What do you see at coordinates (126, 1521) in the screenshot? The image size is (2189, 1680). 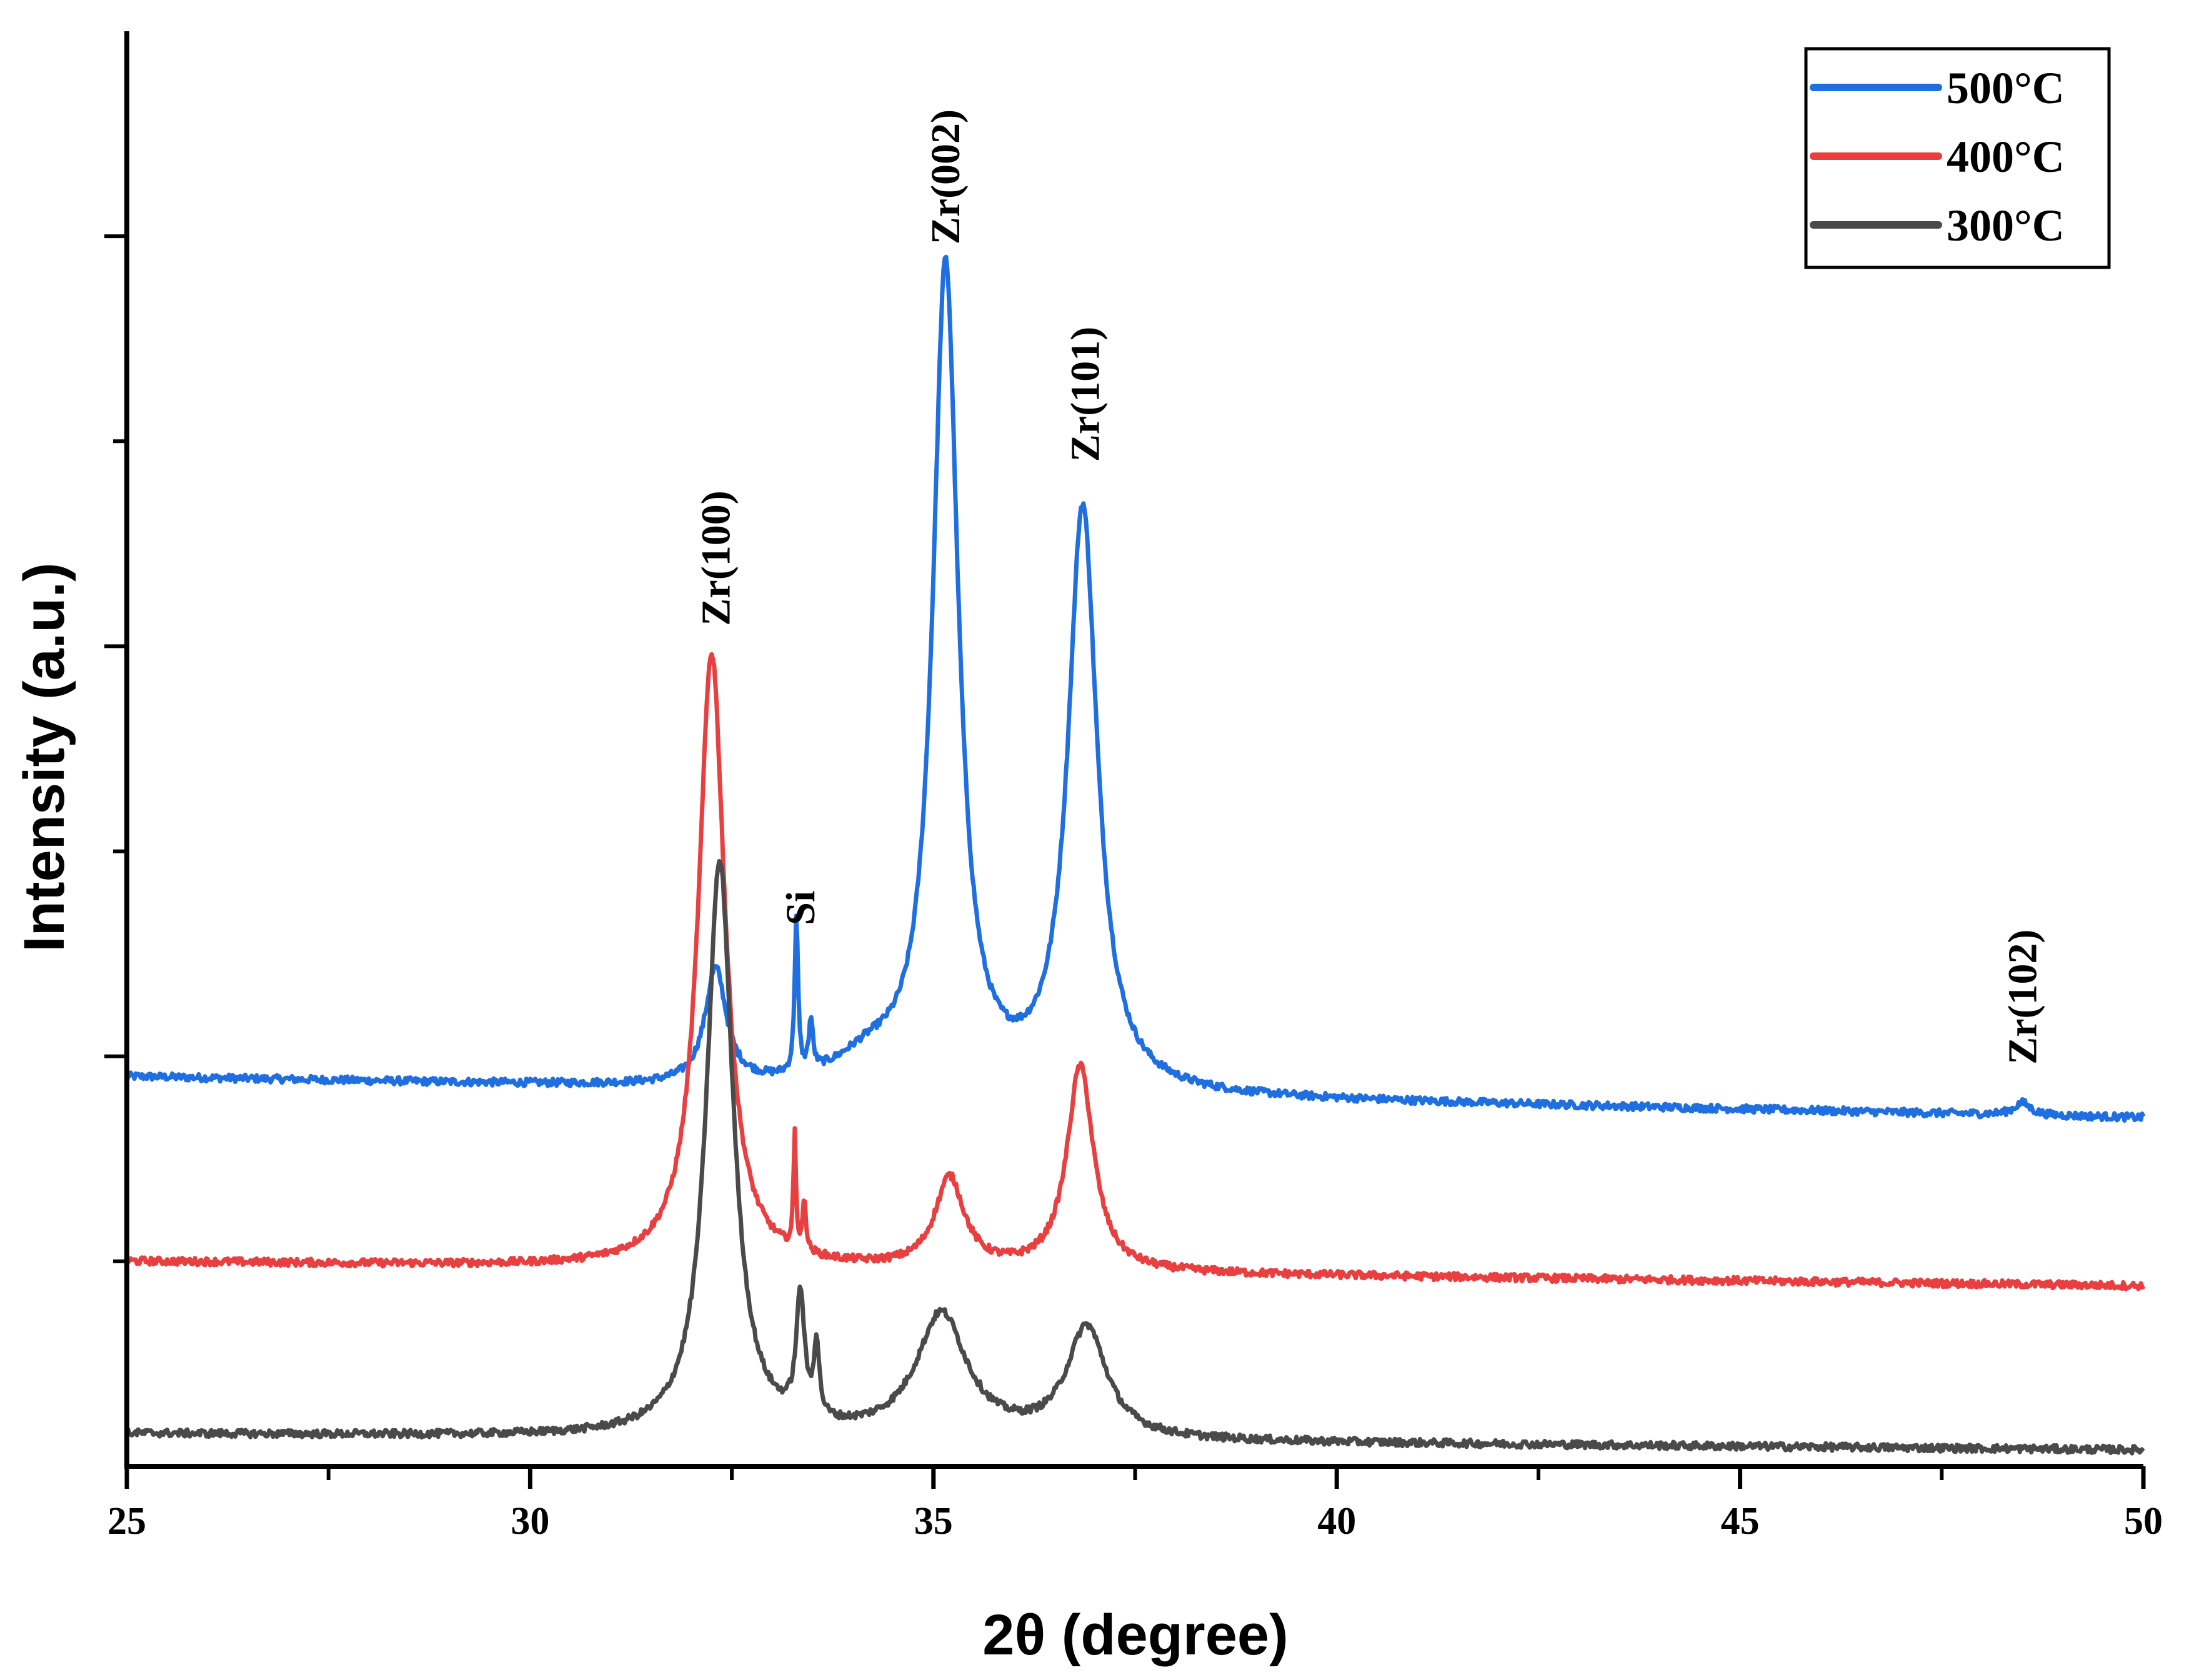 I see `x-tick-label: 25` at bounding box center [126, 1521].